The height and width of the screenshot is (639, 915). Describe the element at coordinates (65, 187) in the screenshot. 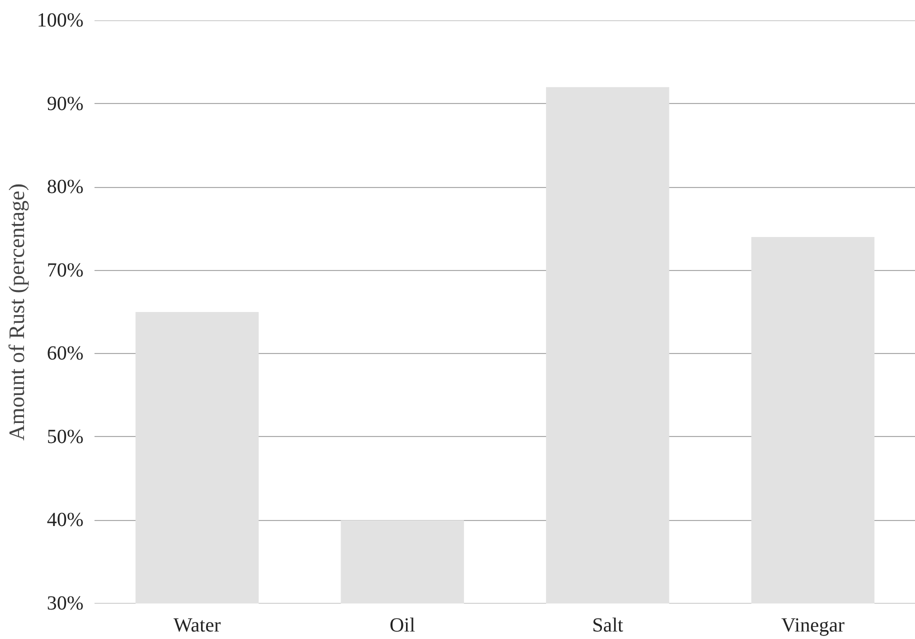

I see `y-tick-label: 80%` at that location.